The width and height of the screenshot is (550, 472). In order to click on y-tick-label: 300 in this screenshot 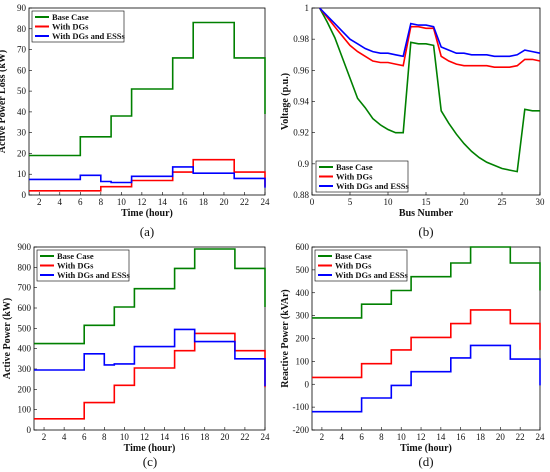, I will do `click(25, 369)`.